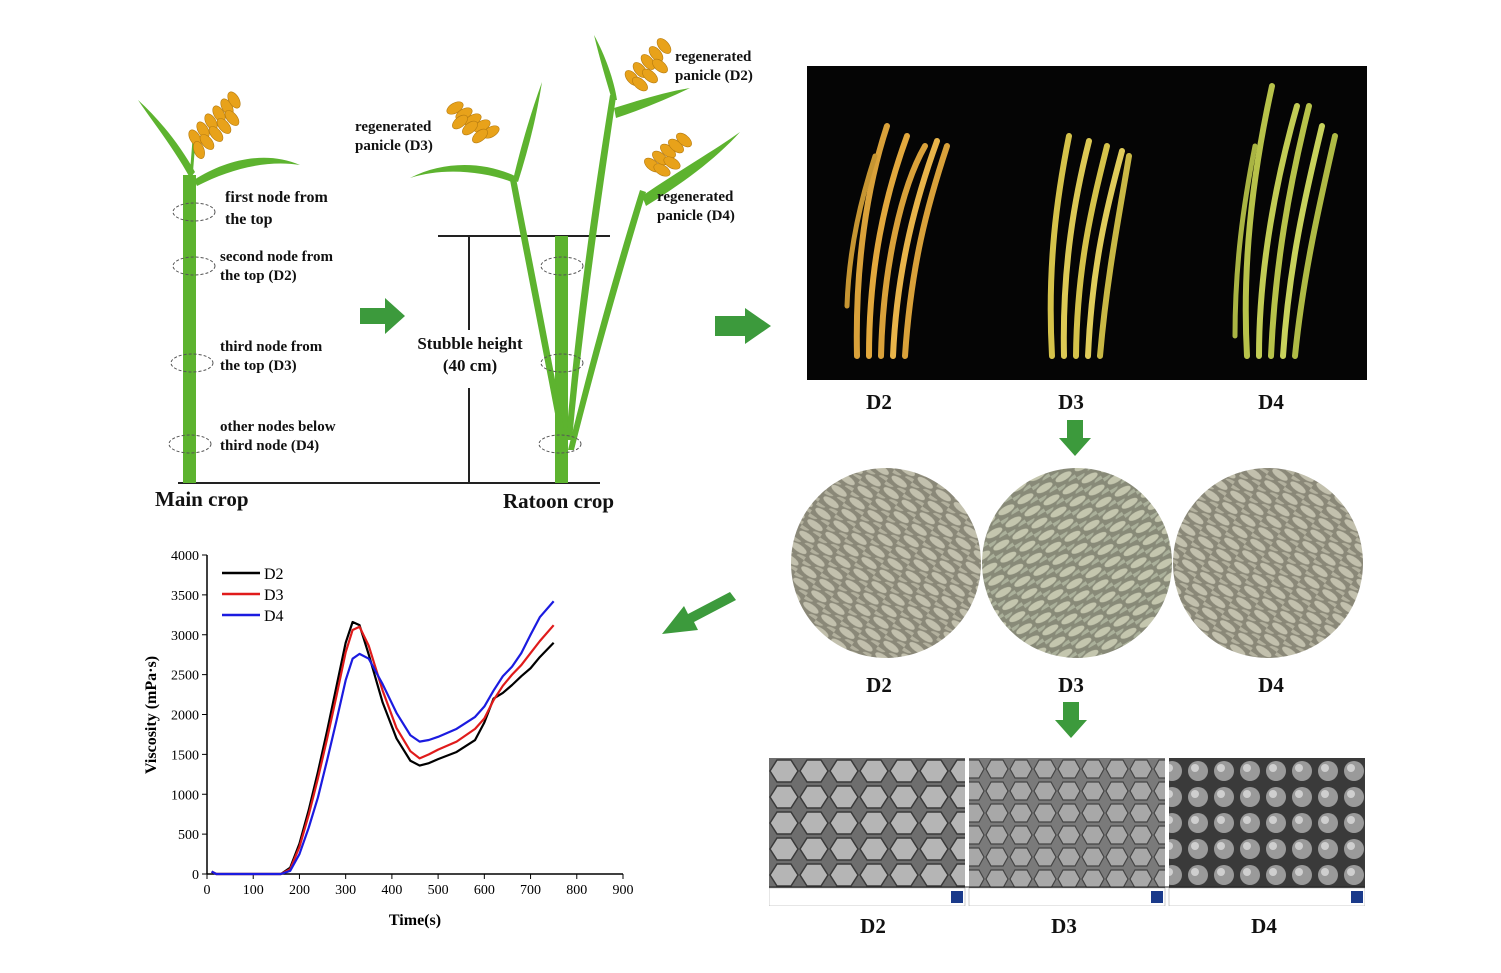 The width and height of the screenshot is (1501, 973). What do you see at coordinates (219, 287) in the screenshot?
I see `main-crop-plant` at bounding box center [219, 287].